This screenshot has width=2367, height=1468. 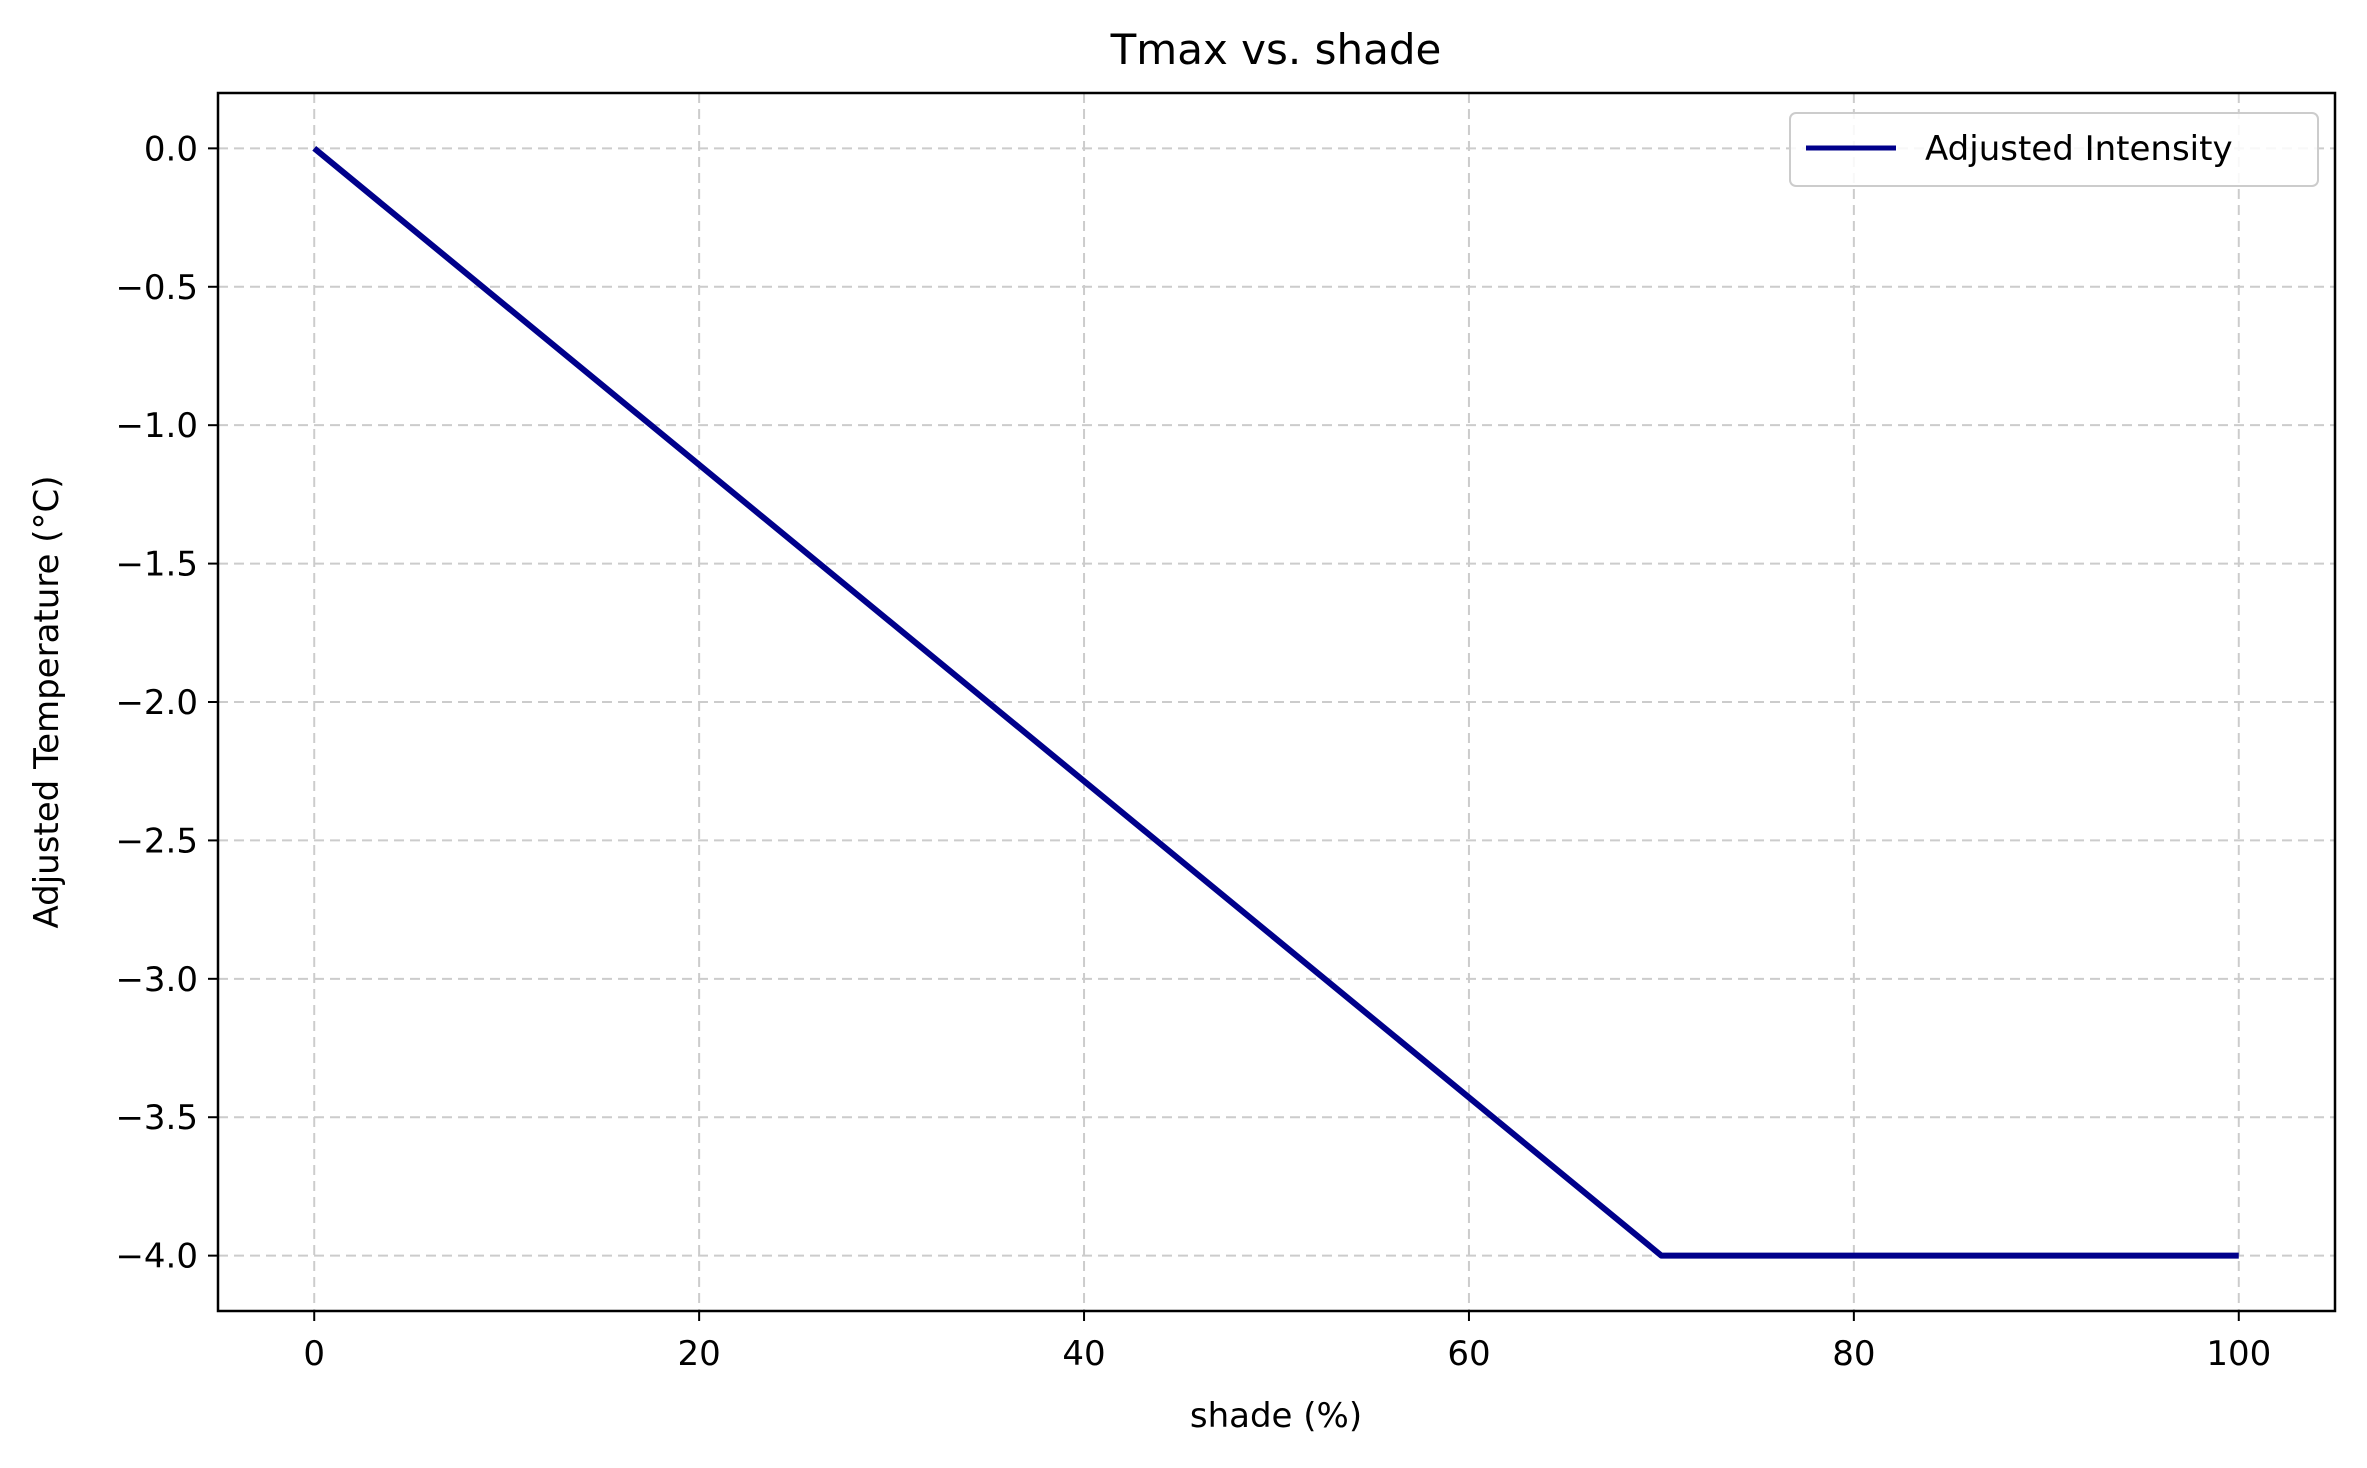 What do you see at coordinates (156, 841) in the screenshot?
I see `y-tick-label: −2.5` at bounding box center [156, 841].